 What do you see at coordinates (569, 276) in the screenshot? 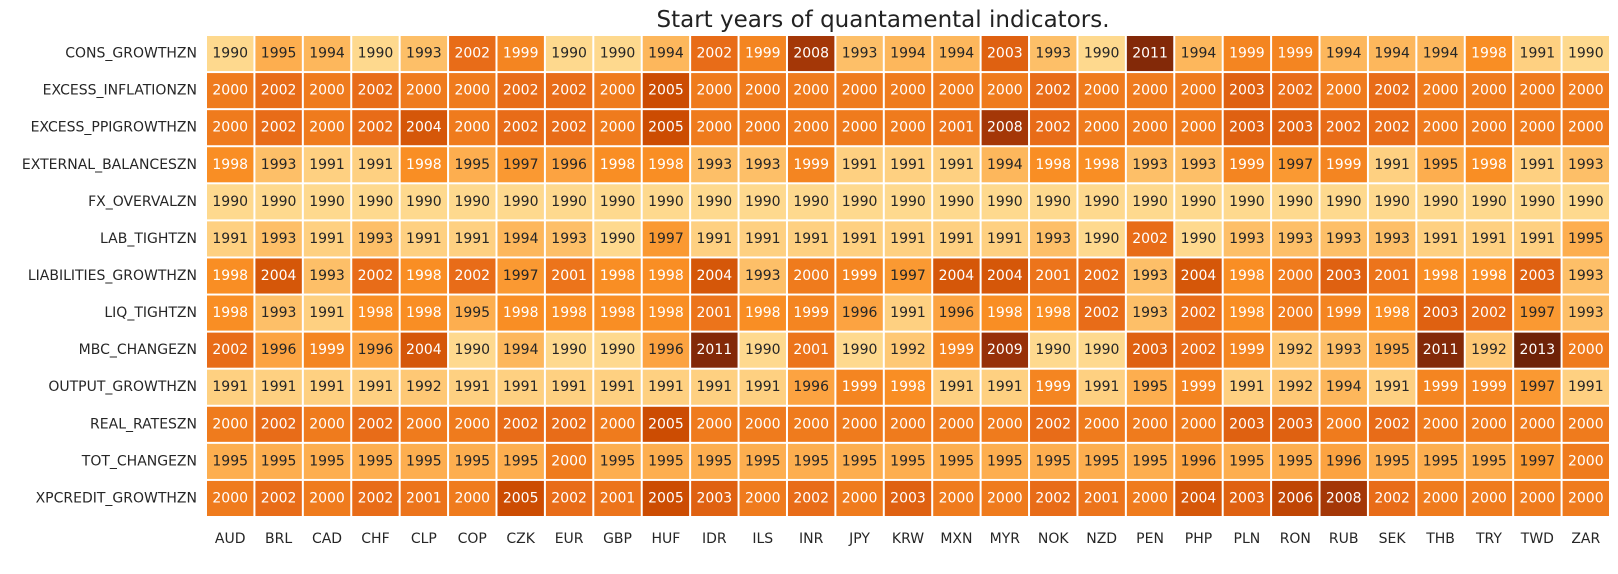
I see `cell-value-label: 2001` at bounding box center [569, 276].